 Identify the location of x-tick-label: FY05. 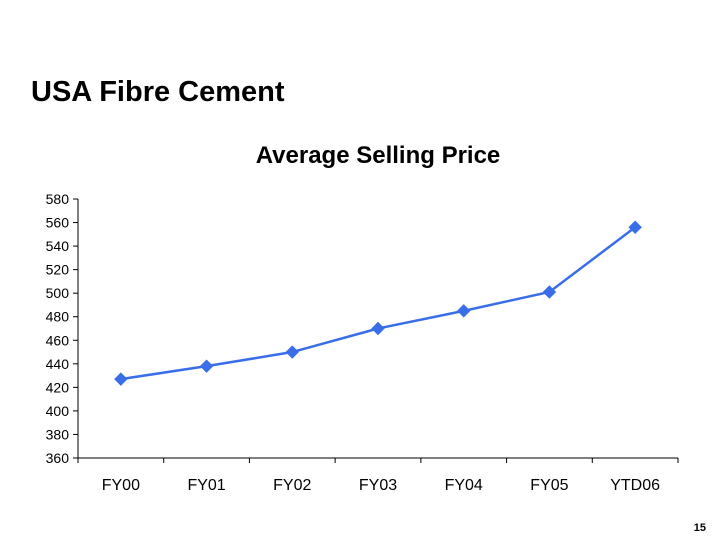
(549, 485).